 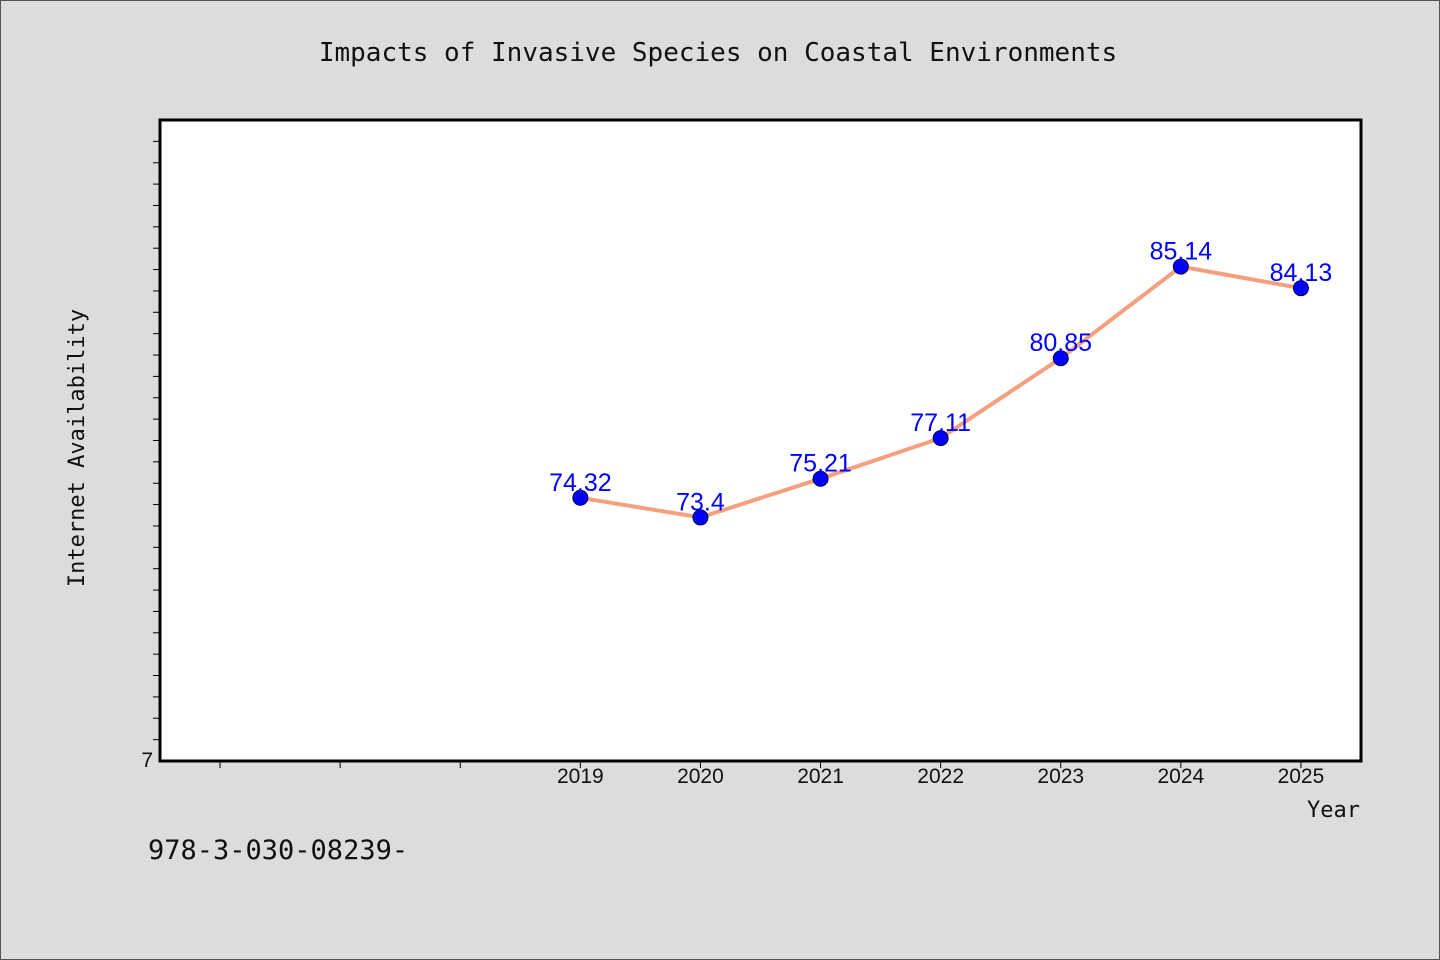 What do you see at coordinates (1301, 776) in the screenshot?
I see `x-tick-label: 2025` at bounding box center [1301, 776].